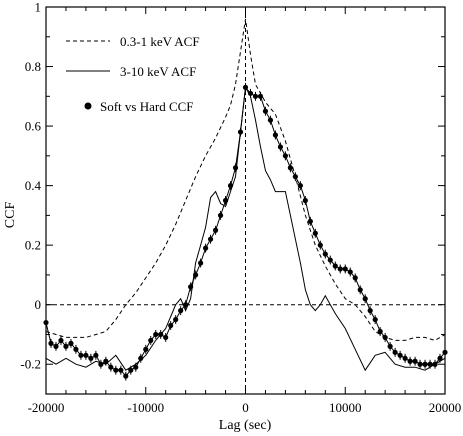 Image resolution: width=463 pixels, height=436 pixels. I want to click on legend-label-soft-acf: 0.3-1 keV ACF, so click(160, 41).